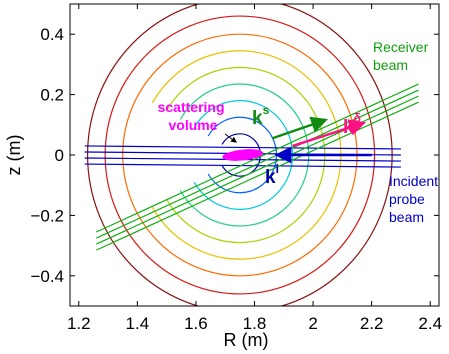 The image size is (449, 354). I want to click on y-tick-label: 0.2, so click(52, 95).